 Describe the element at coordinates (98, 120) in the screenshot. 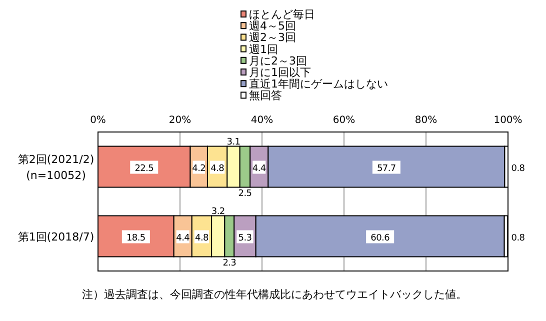

I see `x-tick-label: 0%` at that location.